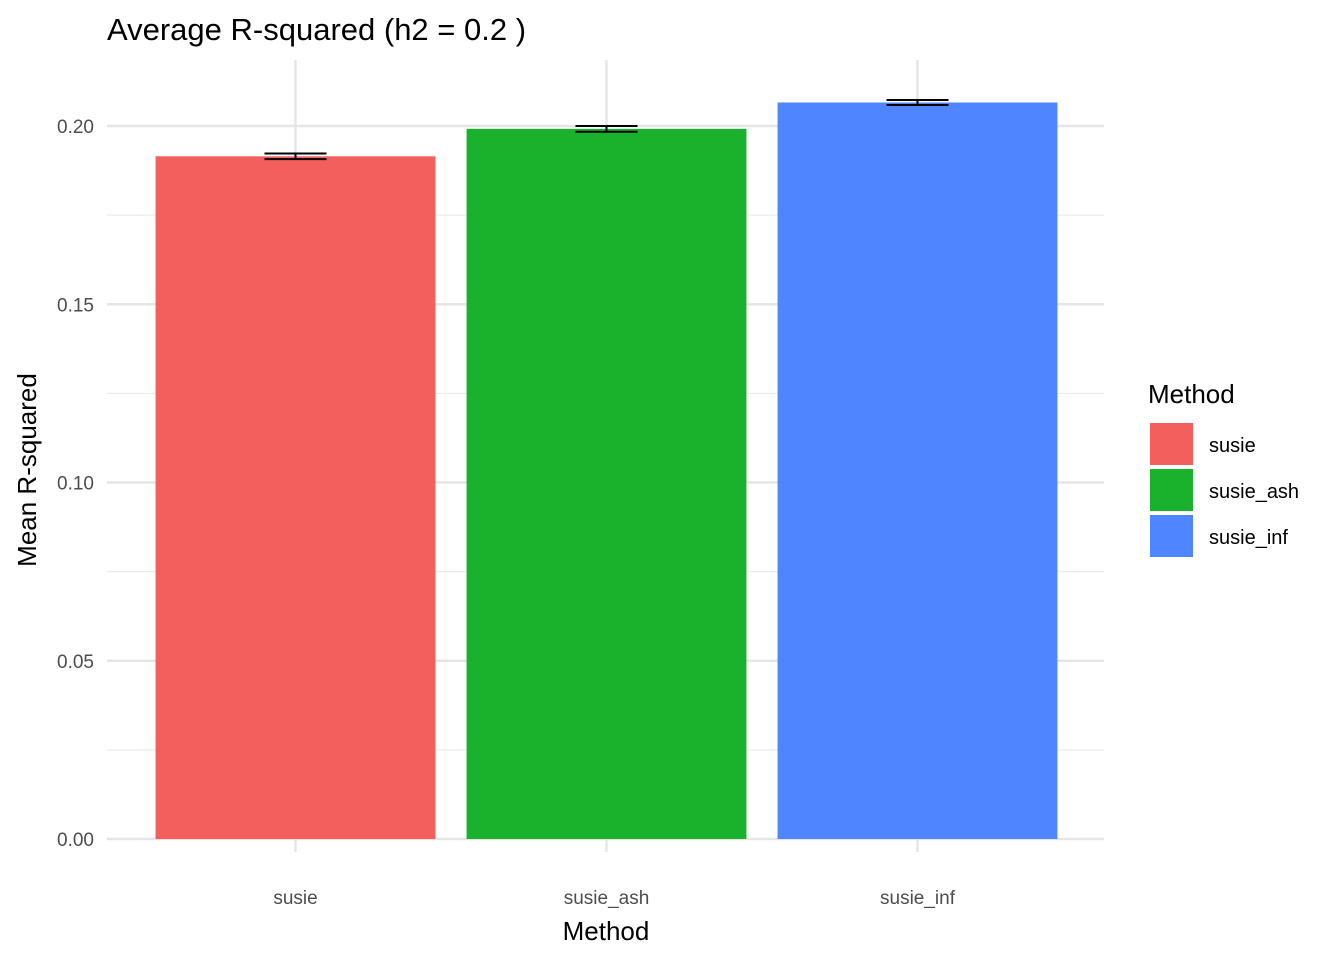 This screenshot has height=965, width=1344. I want to click on legend-title: Method, so click(1191, 394).